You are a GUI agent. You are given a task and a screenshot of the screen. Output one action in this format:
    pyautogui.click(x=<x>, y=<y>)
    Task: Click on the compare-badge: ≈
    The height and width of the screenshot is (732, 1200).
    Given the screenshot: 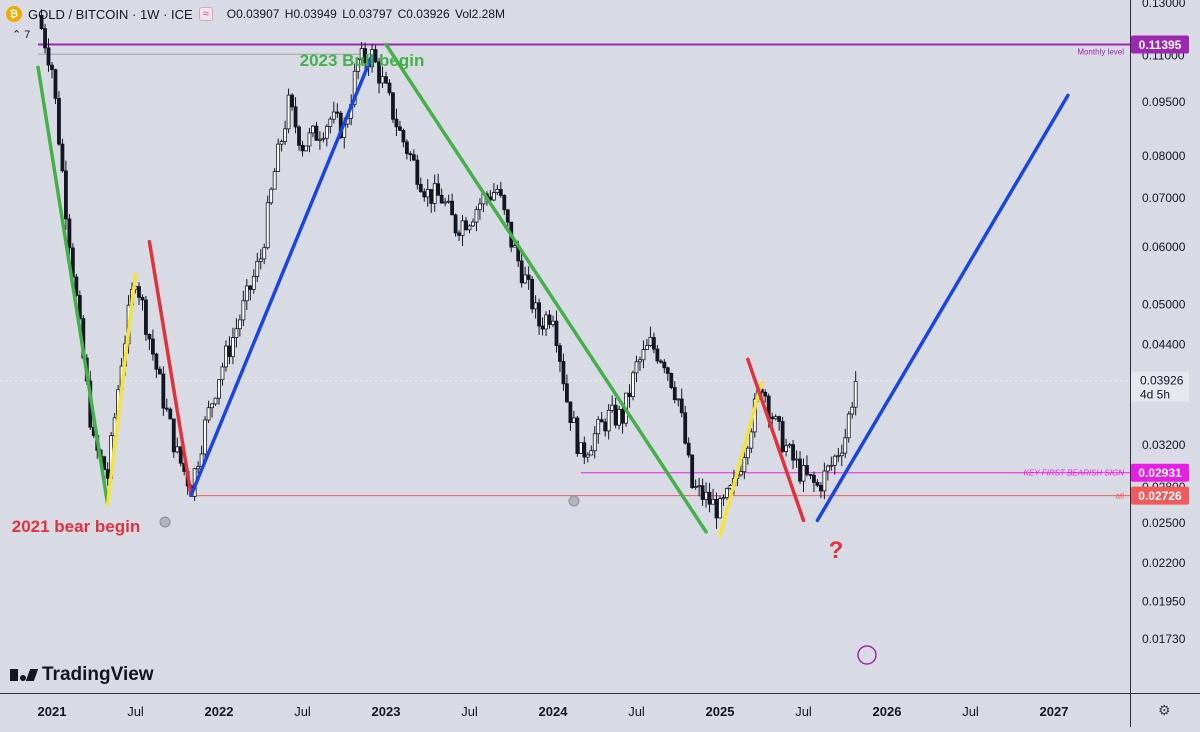 What is the action you would take?
    pyautogui.click(x=205, y=14)
    